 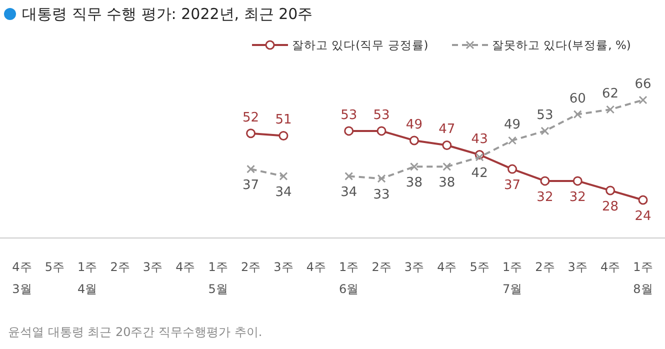 What do you see at coordinates (360, 45) in the screenshot?
I see `legend-label: 잘하고 있다(직무 긍정률)` at bounding box center [360, 45].